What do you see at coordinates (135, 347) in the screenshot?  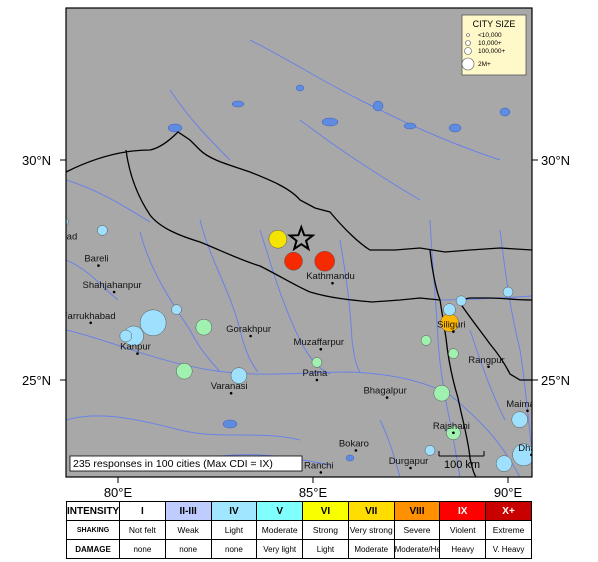 I see `city-label: Kanpur` at bounding box center [135, 347].